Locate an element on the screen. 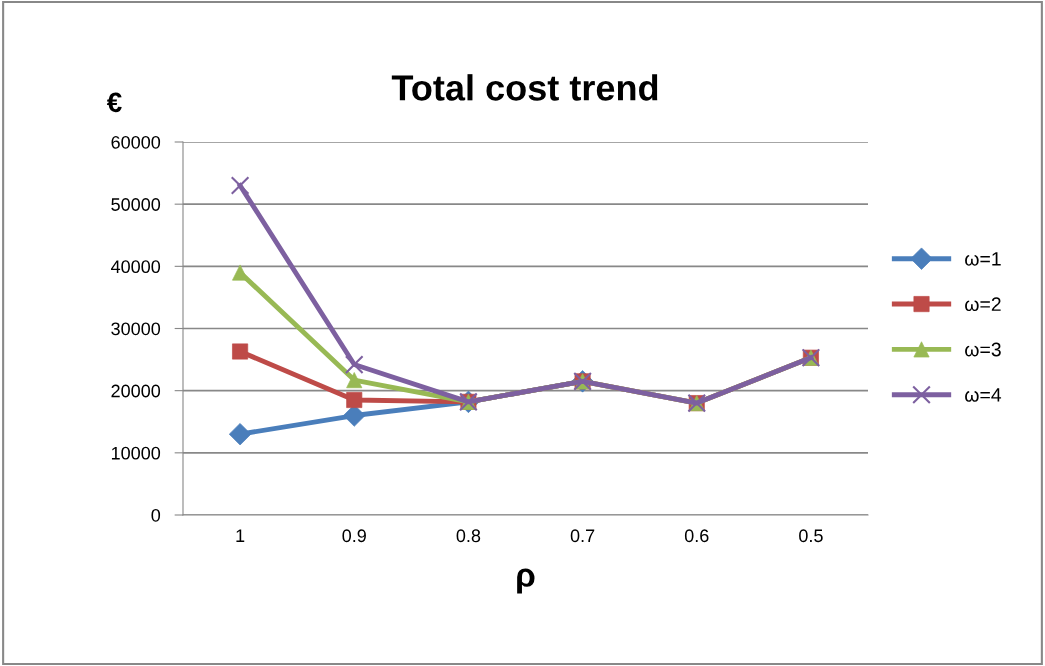 Image resolution: width=1045 pixels, height=666 pixels. legend-label: ω=3 is located at coordinates (983, 349).